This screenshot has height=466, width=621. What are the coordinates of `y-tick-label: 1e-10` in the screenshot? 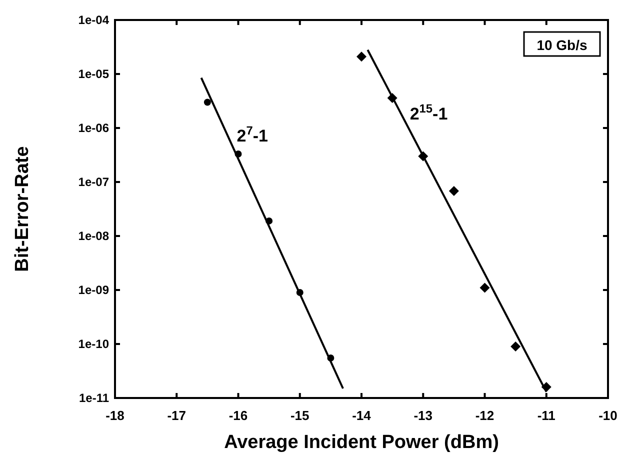 It's located at (94, 344).